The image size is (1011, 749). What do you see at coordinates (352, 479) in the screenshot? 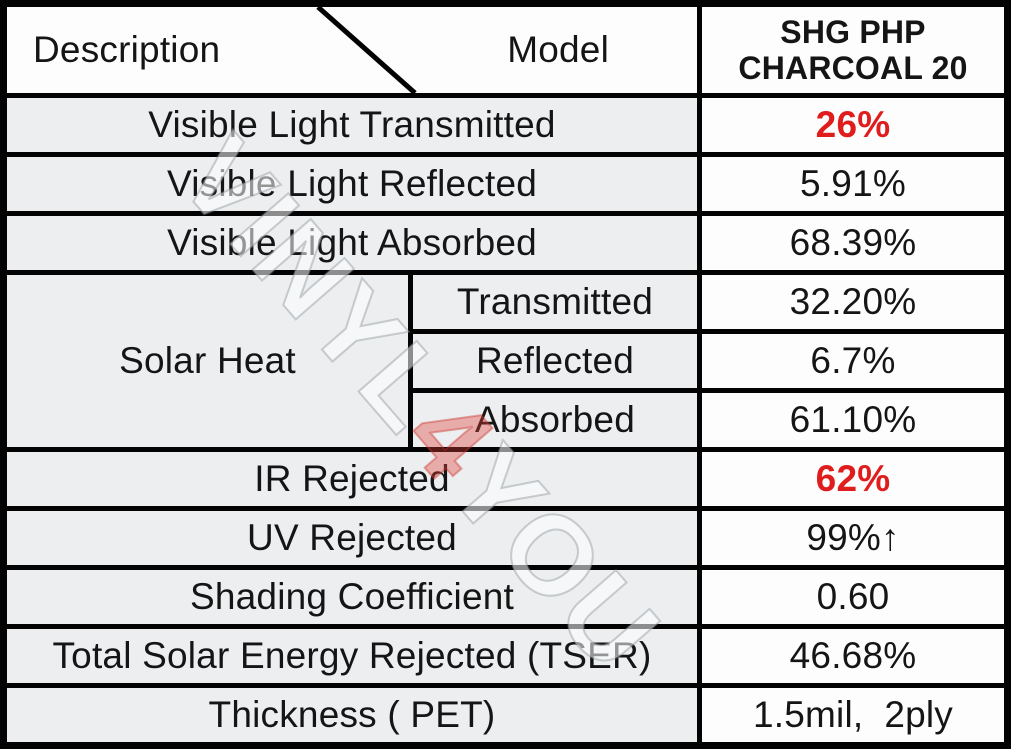
I see `row-label-ir-rejected: IR Rejected` at bounding box center [352, 479].